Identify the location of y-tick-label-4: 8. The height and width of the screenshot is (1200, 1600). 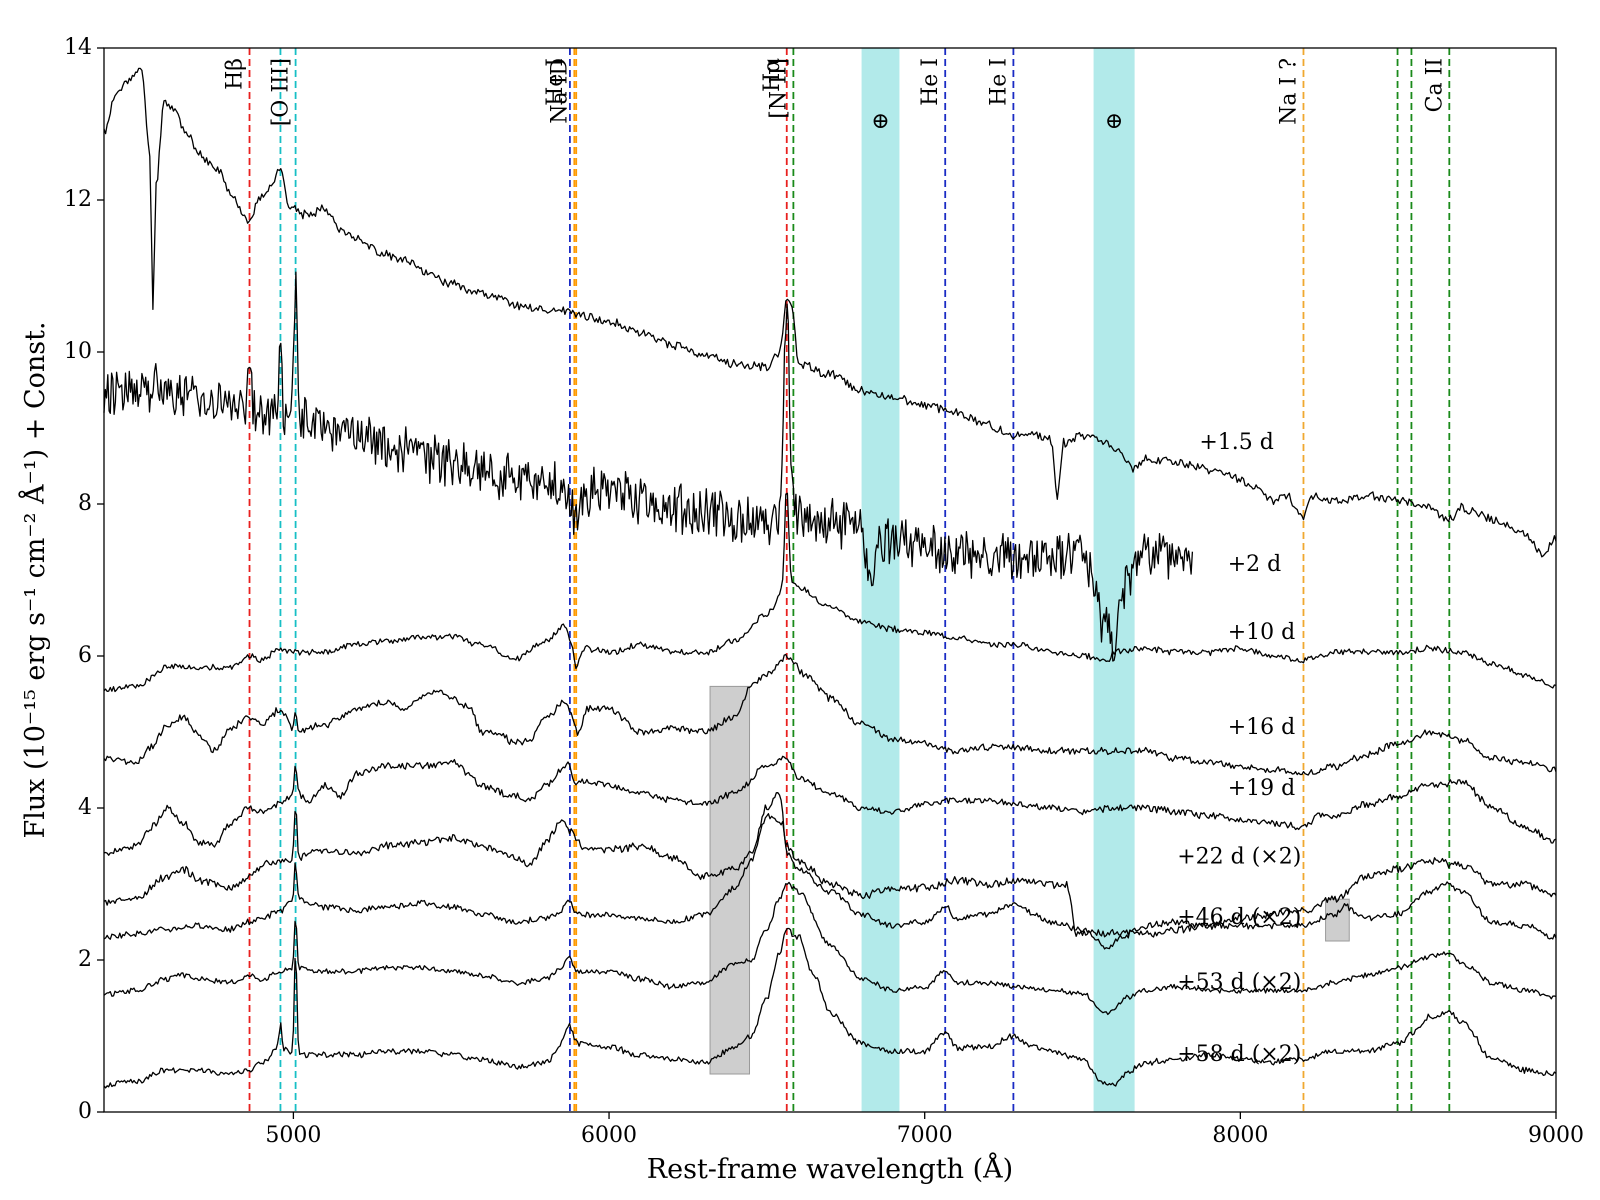
(85, 503).